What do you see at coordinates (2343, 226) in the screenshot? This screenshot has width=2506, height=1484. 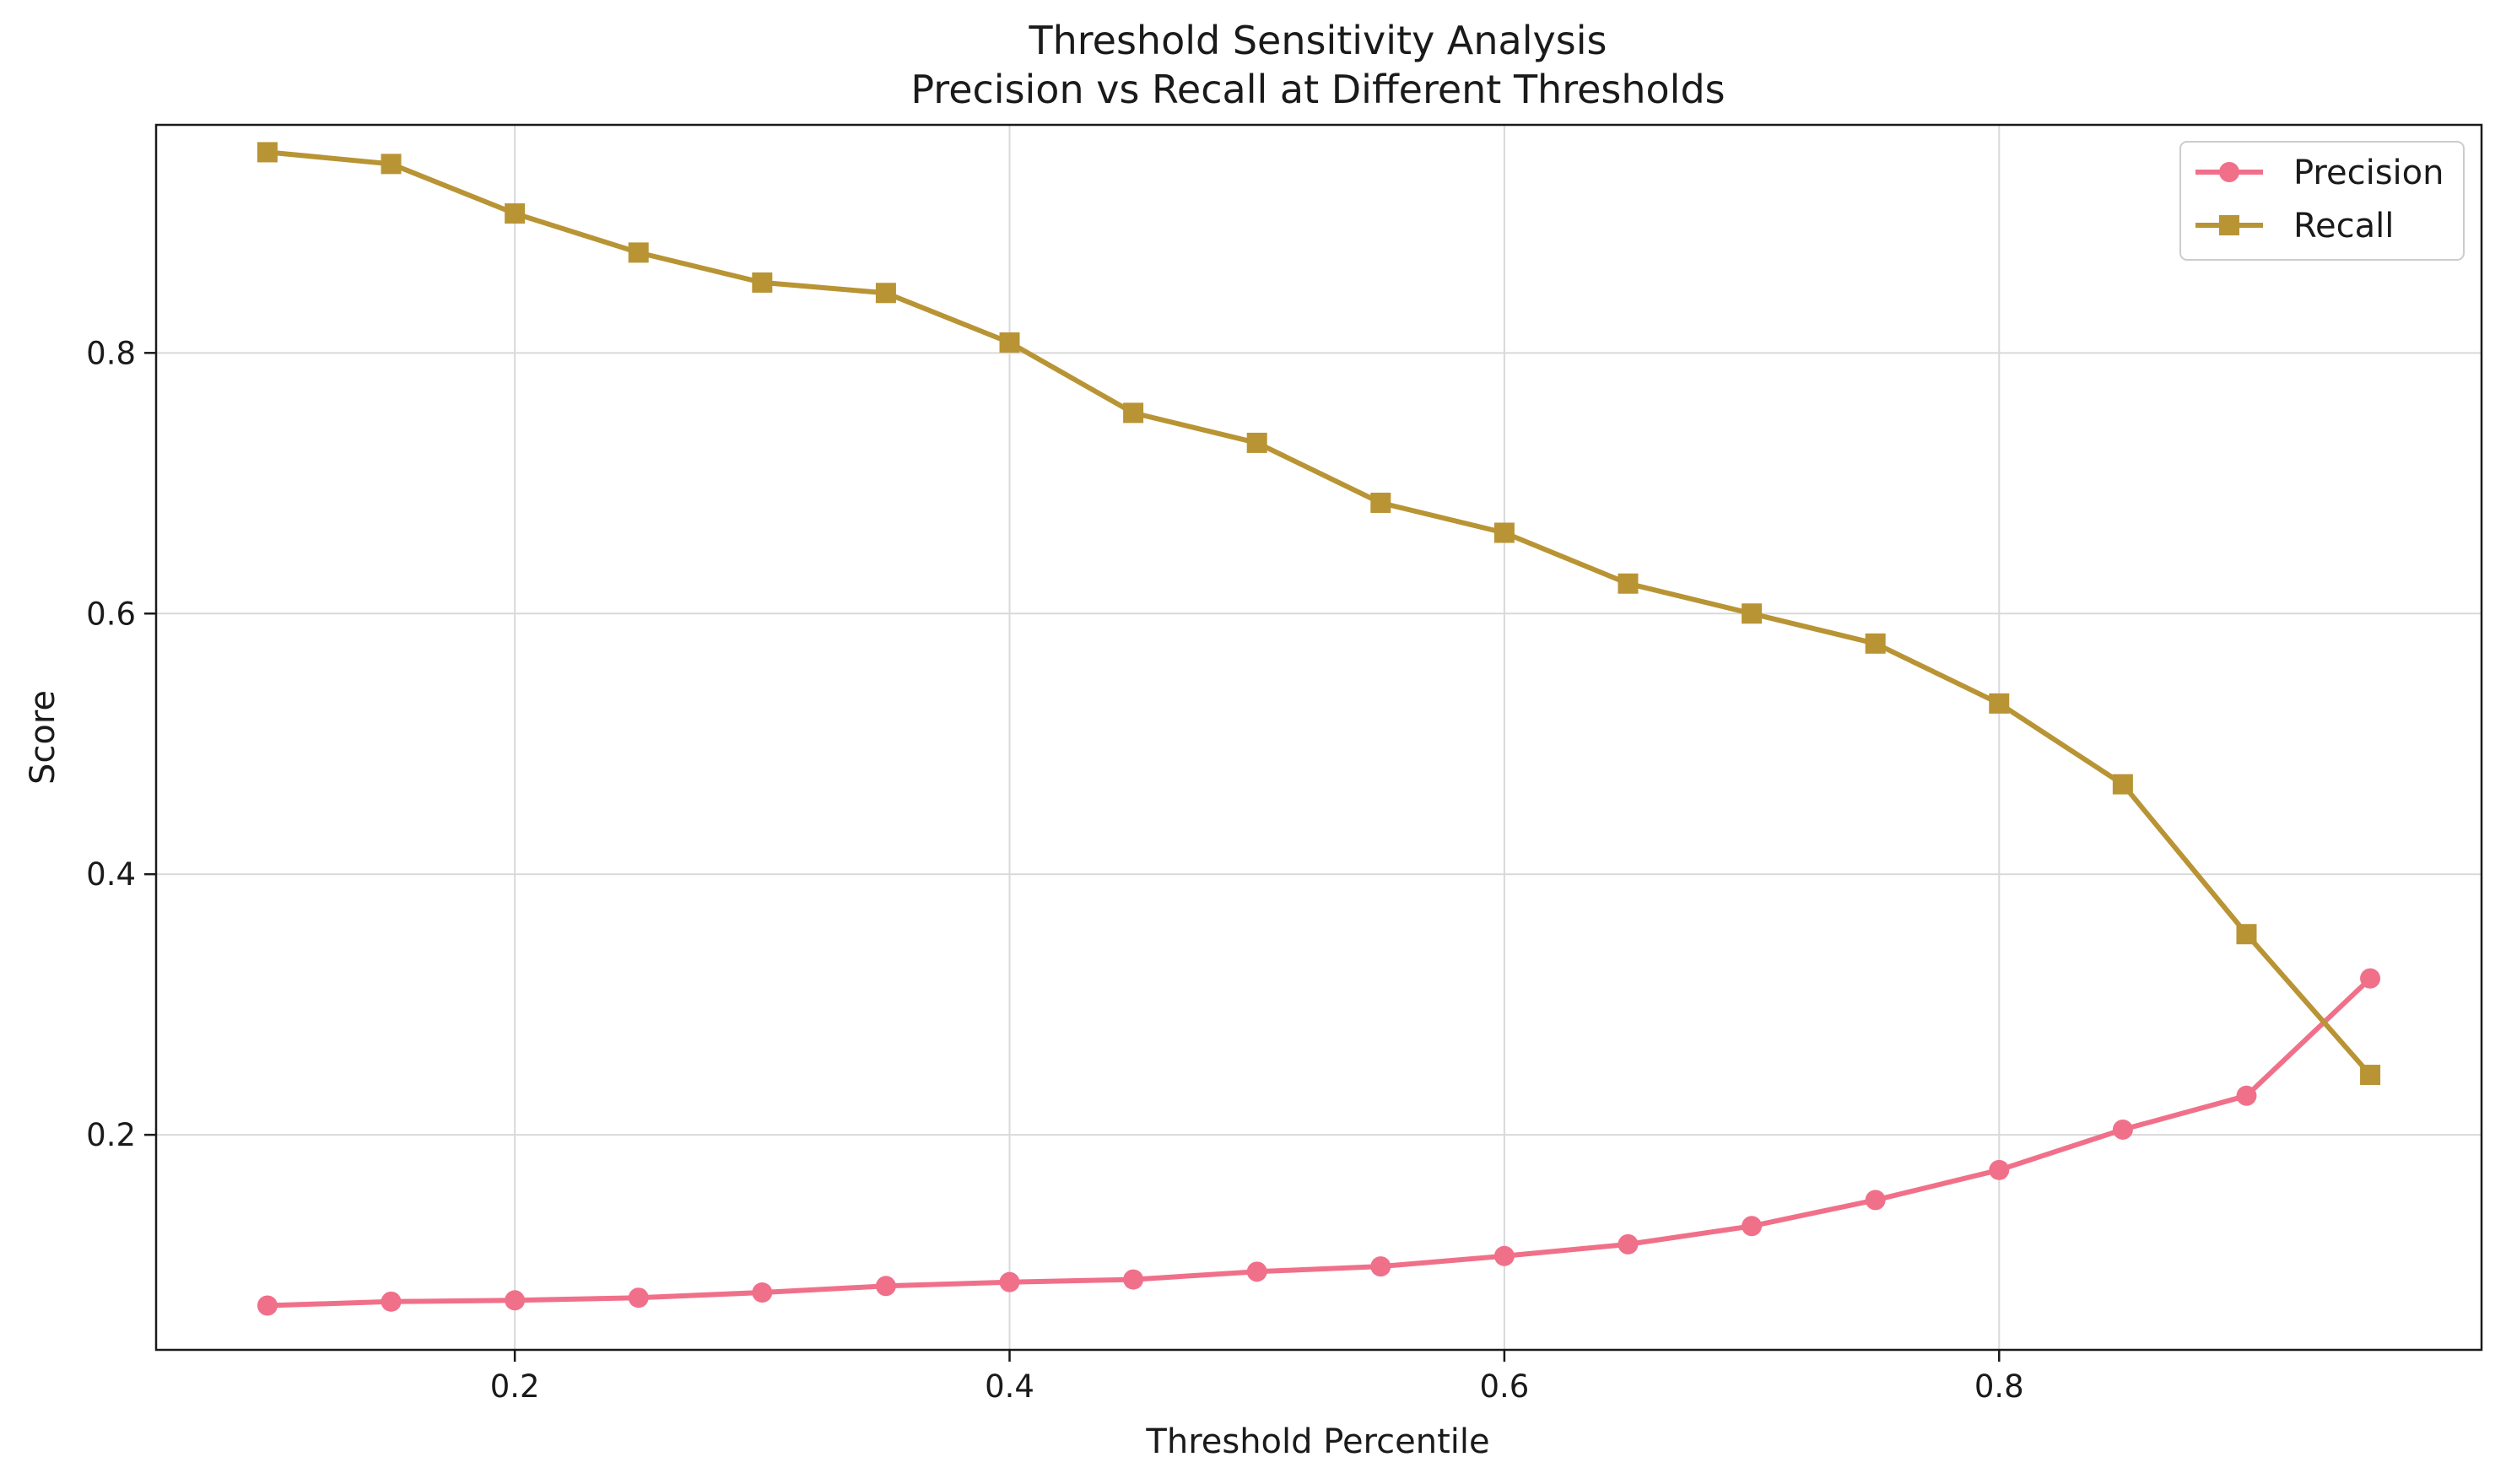 I see `legend-label-recall: Recall` at bounding box center [2343, 226].